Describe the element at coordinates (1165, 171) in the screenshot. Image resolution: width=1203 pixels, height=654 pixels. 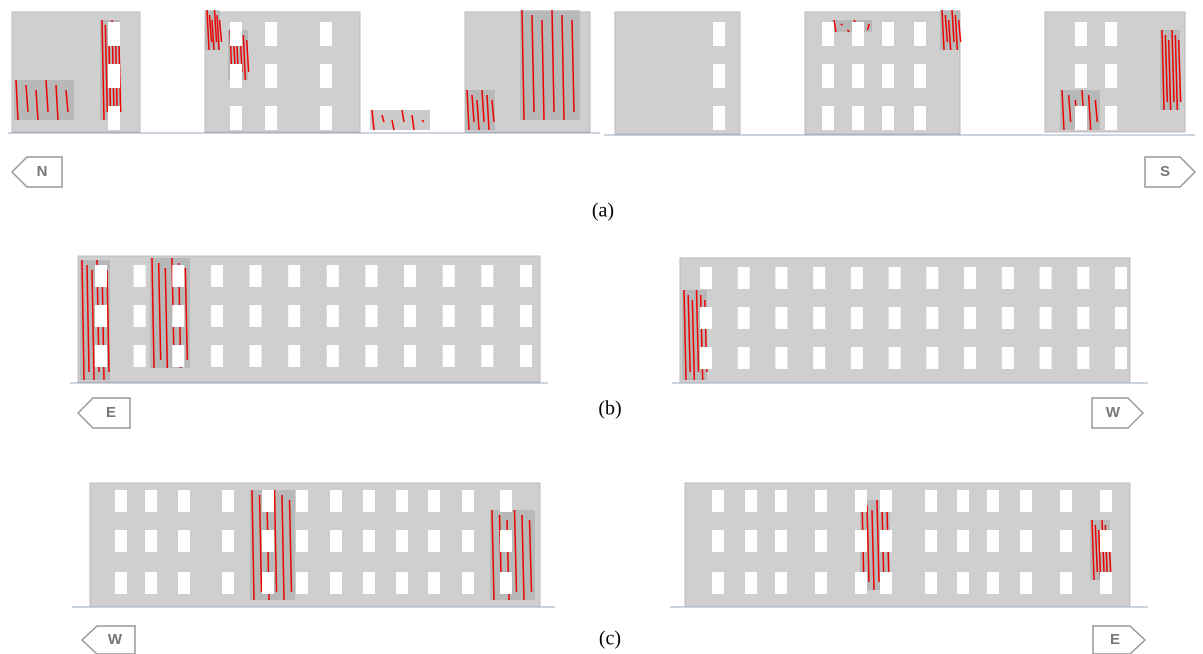
I see `direction-label: S` at that location.